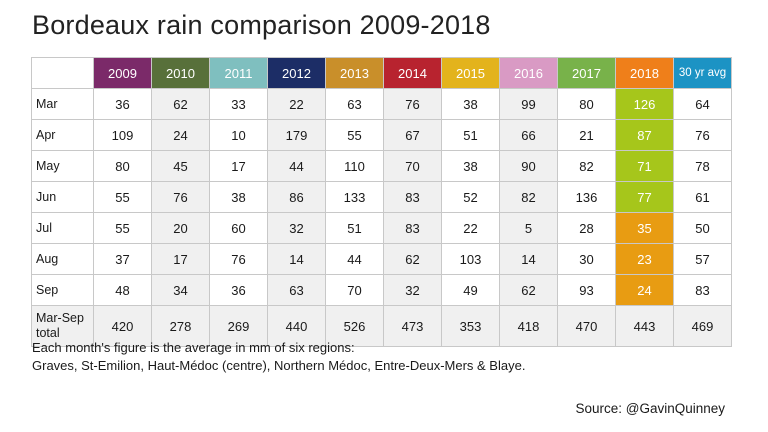 The width and height of the screenshot is (768, 432). Describe the element at coordinates (412, 290) in the screenshot. I see `value-cell: 32` at that location.